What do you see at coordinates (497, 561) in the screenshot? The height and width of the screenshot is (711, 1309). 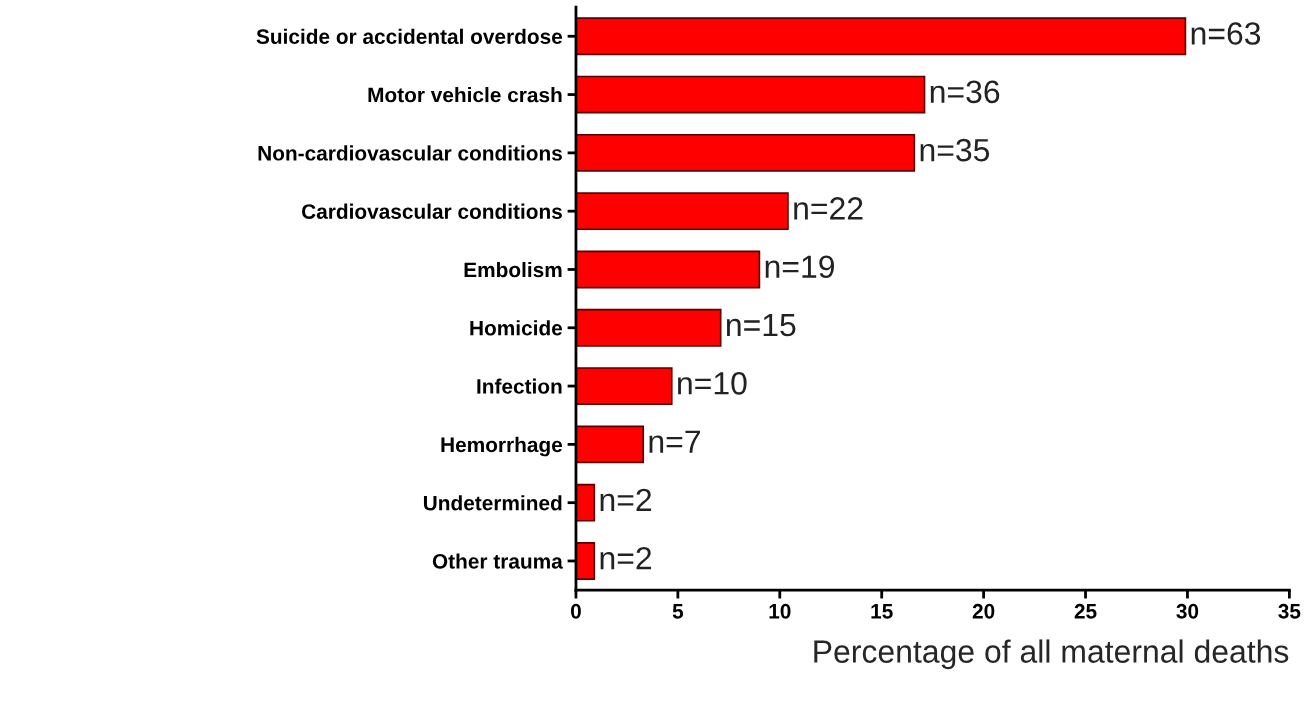 I see `y-tick-label: Other trauma` at bounding box center [497, 561].